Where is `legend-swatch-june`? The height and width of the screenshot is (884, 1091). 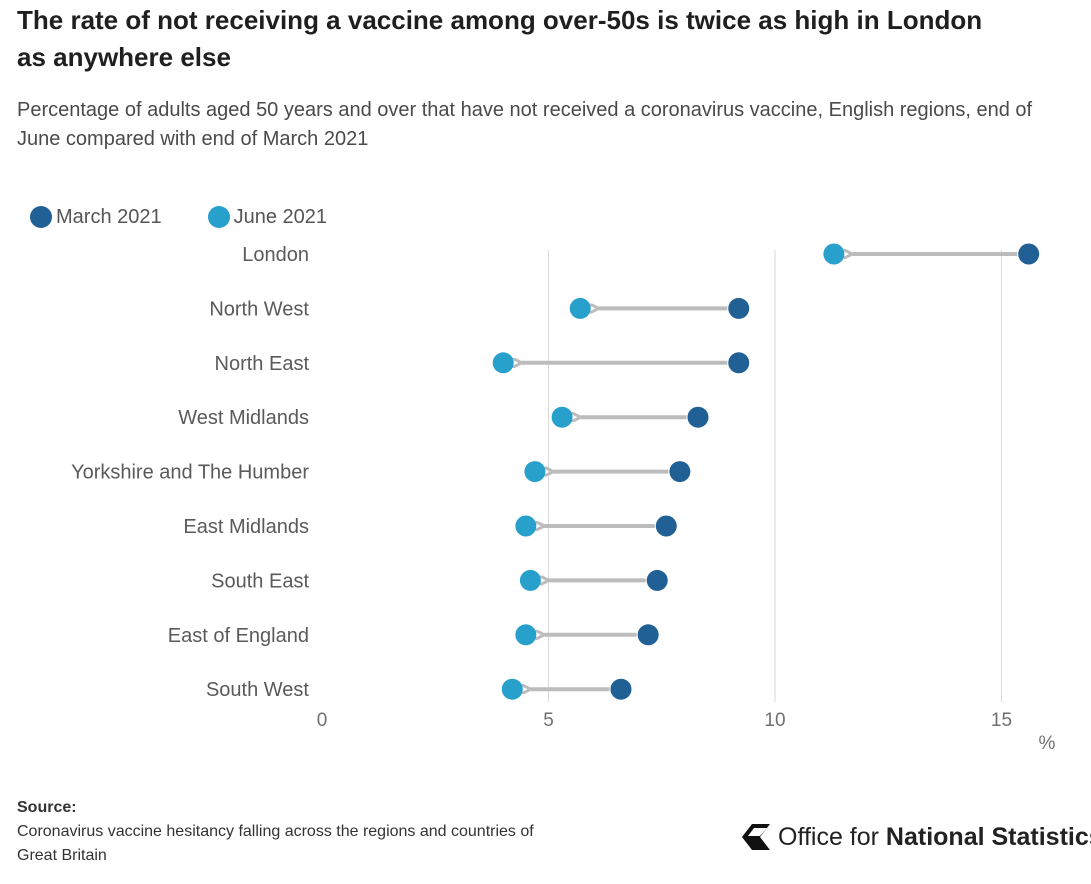 legend-swatch-june is located at coordinates (218, 217).